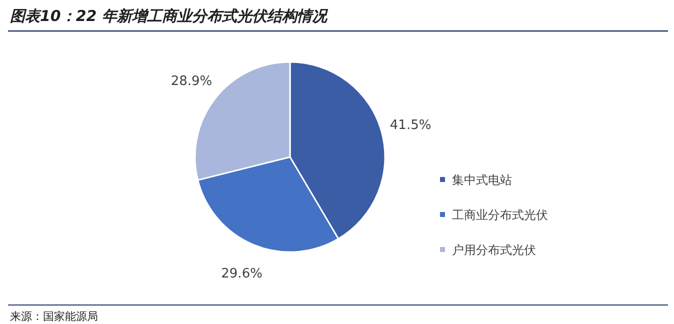 This screenshot has width=674, height=324. What do you see at coordinates (411, 126) in the screenshot?
I see `data-label: 41.5%` at bounding box center [411, 126].